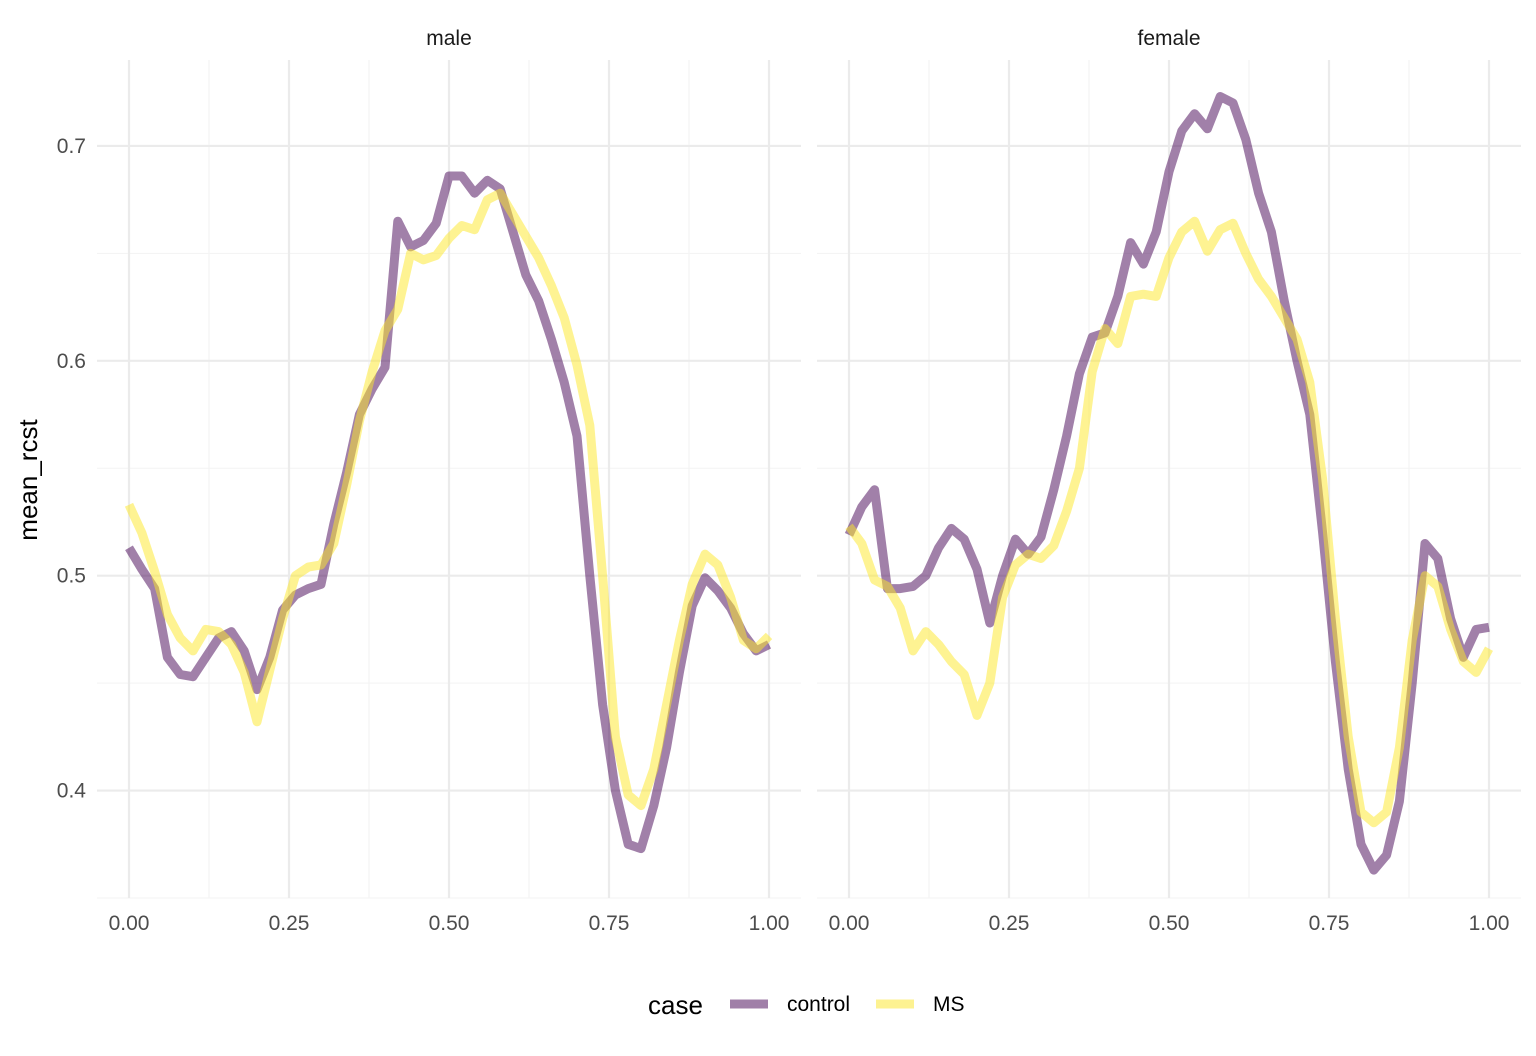 The width and height of the screenshot is (1536, 1056). Describe the element at coordinates (28, 480) in the screenshot. I see `y-axis-title: mean_rcst` at that location.